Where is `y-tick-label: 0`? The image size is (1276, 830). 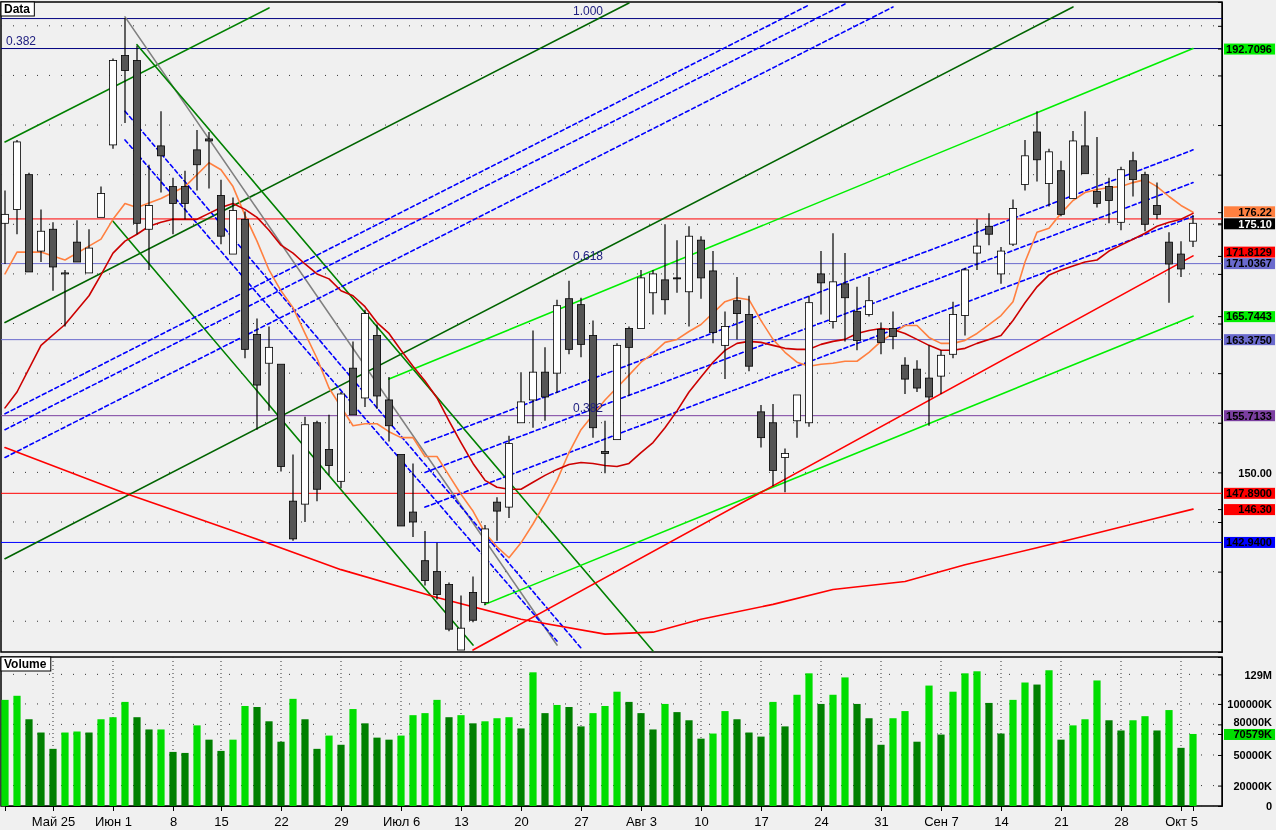
y-tick-label: 0 is located at coordinates (1268, 806).